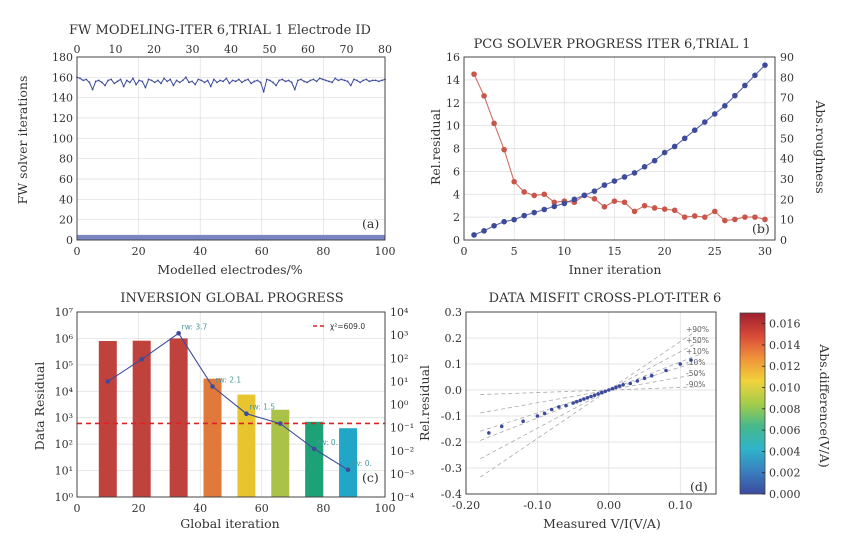  Describe the element at coordinates (262, 407) in the screenshot. I see `panel-c-annotation: rw: 1.5` at that location.